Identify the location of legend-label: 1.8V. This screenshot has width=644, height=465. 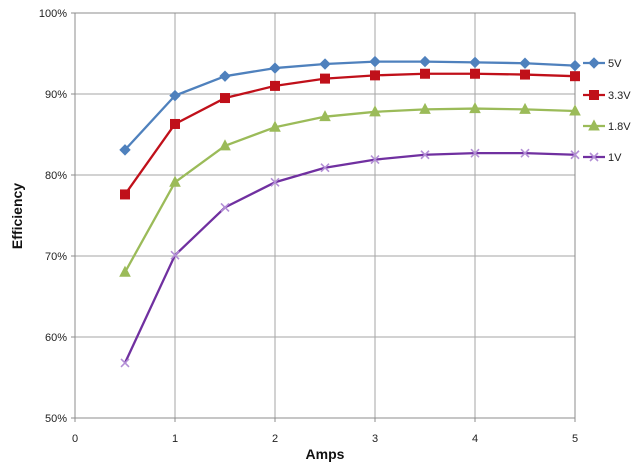
(619, 127).